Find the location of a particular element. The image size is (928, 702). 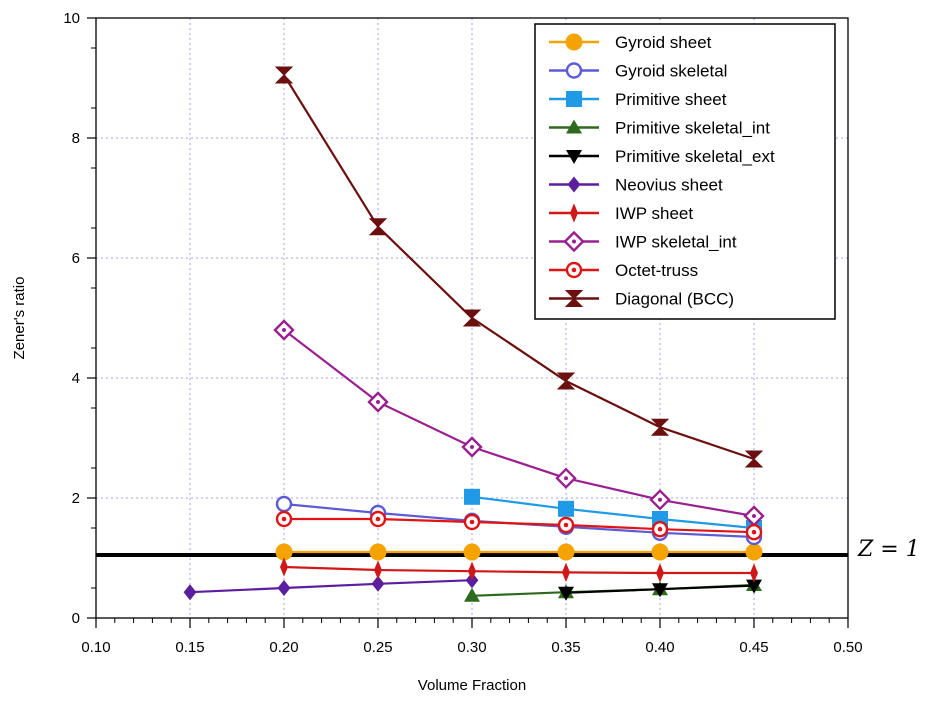

legend-label: Primitive skeletal_ext is located at coordinates (695, 156).